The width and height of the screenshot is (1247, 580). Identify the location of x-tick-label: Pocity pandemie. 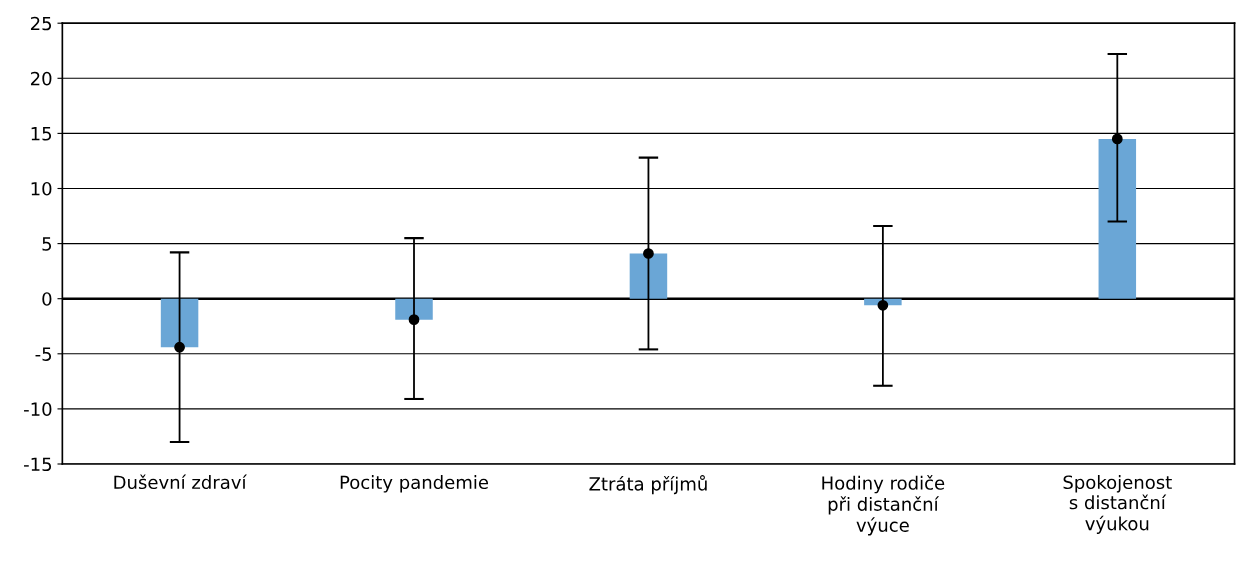
(414, 484).